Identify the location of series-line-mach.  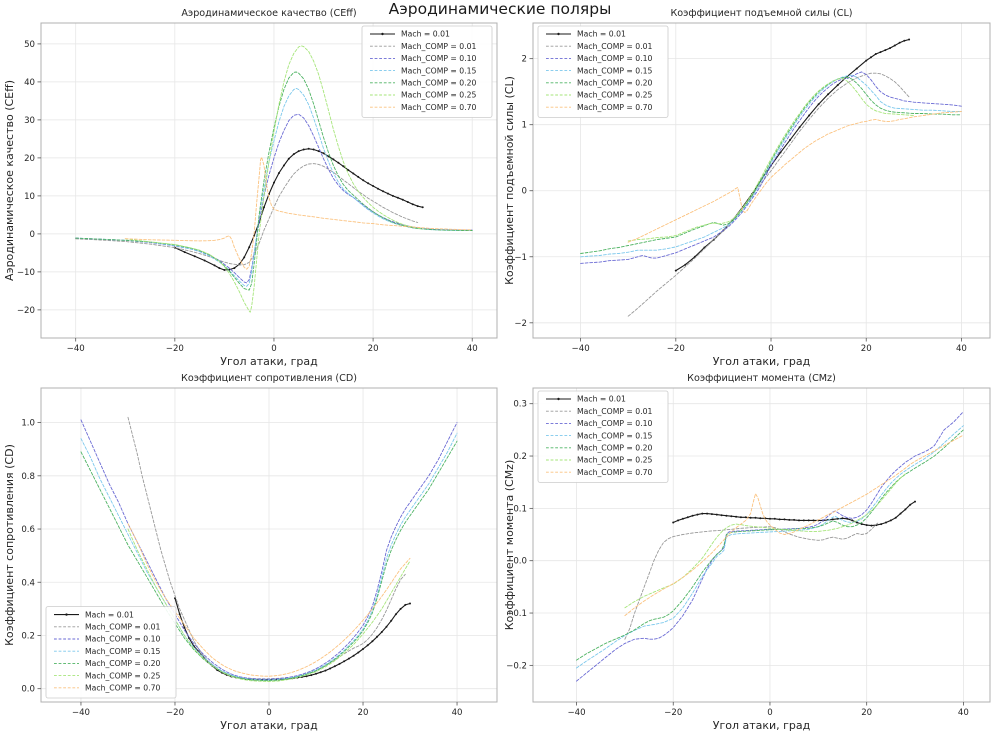
(299, 209).